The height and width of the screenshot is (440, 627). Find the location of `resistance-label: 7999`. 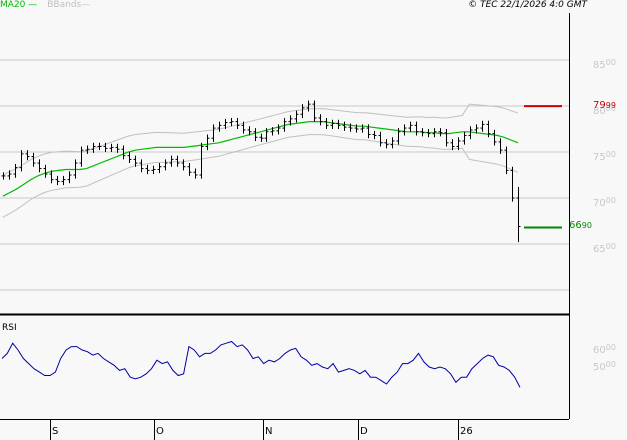

resistance-label: 7999 is located at coordinates (604, 105).